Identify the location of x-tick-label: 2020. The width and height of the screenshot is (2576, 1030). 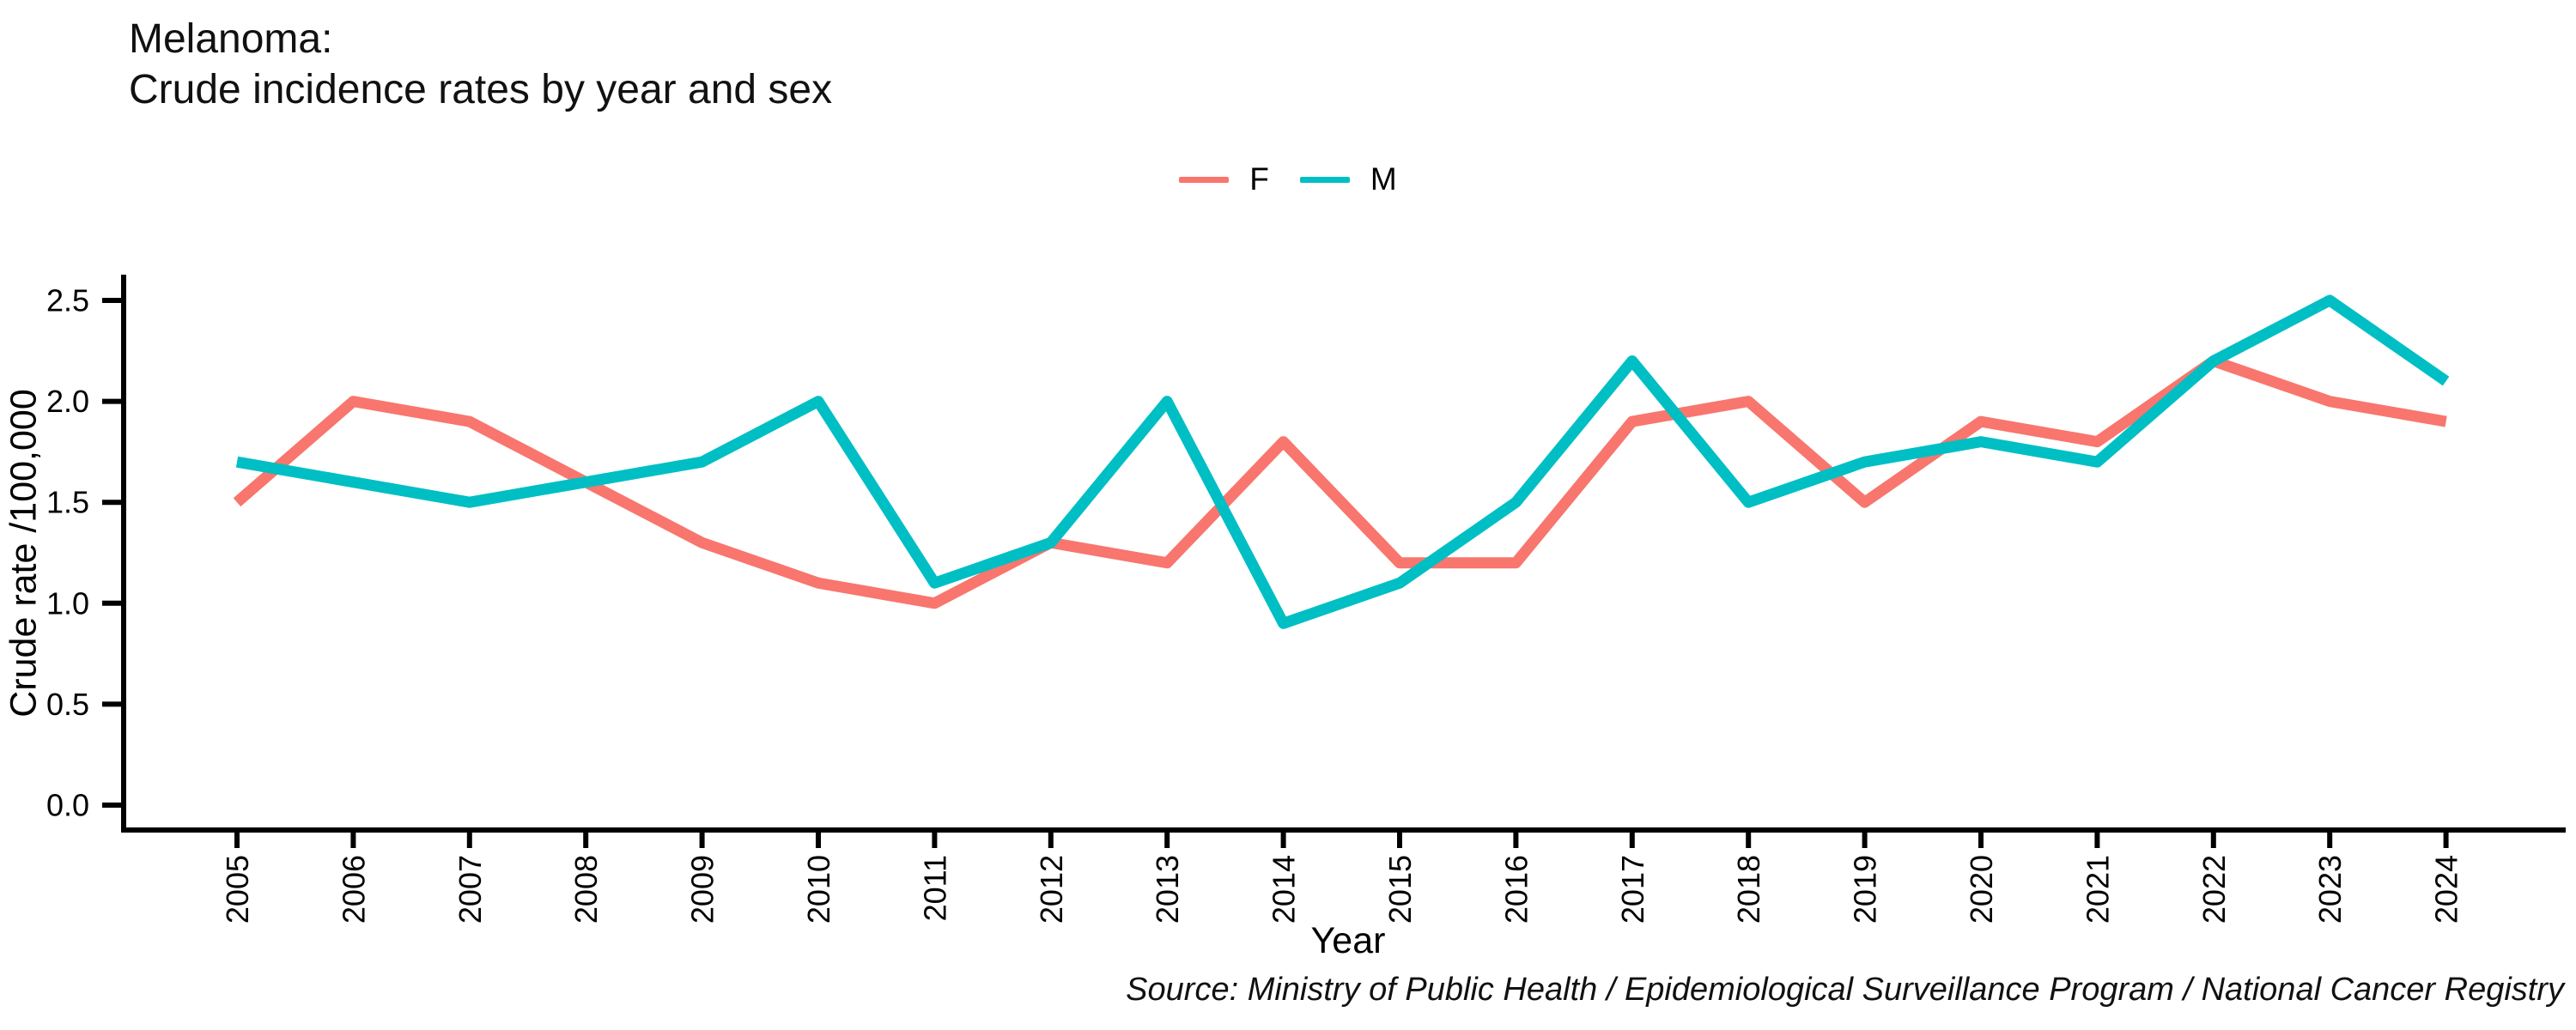
(1982, 889).